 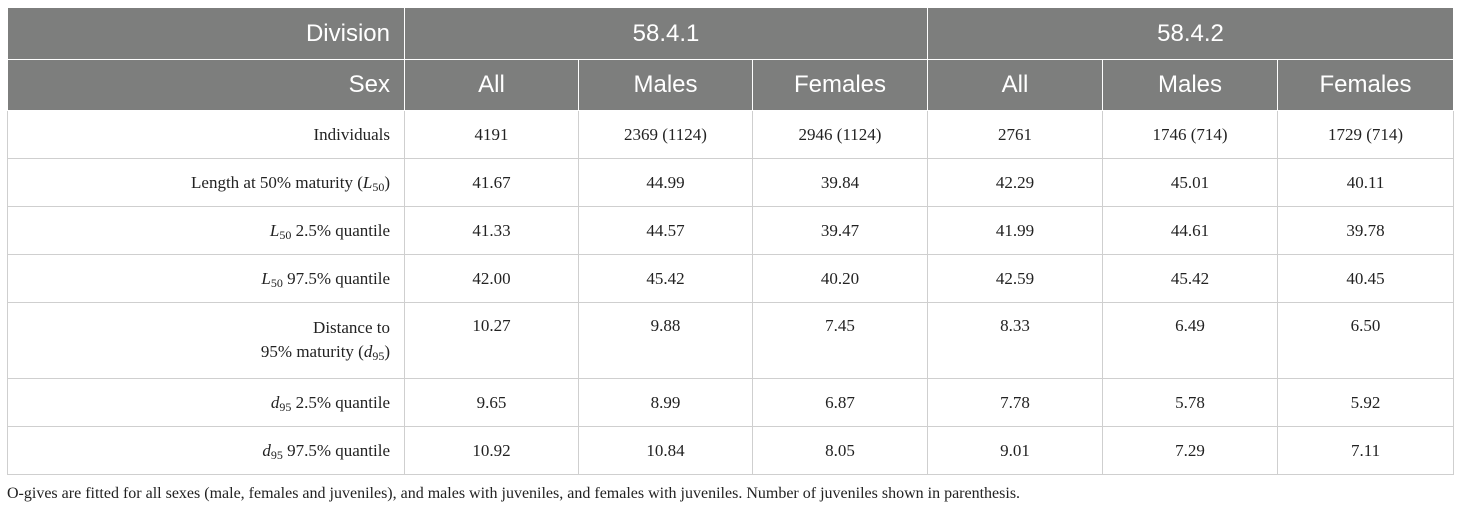 What do you see at coordinates (840, 402) in the screenshot?
I see `table-cell: 6.87` at bounding box center [840, 402].